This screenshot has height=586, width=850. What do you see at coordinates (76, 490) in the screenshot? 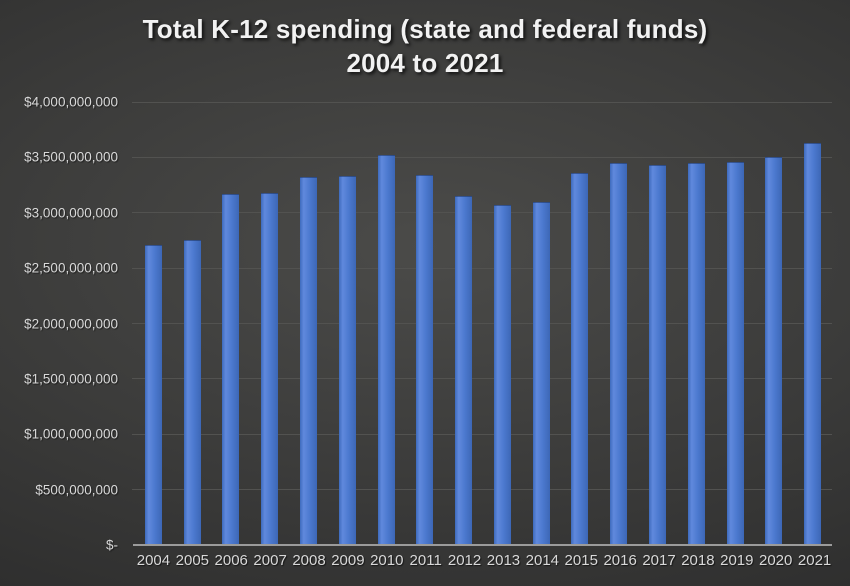
I see `y-tick-label: $500,000,000` at bounding box center [76, 490].